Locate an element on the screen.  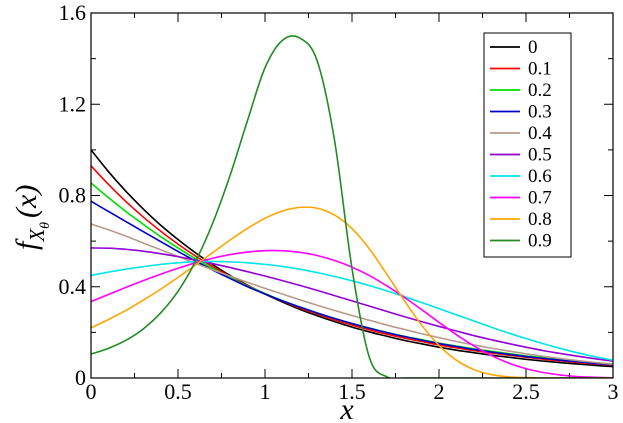
legend-label: 0.4 is located at coordinates (540, 133).